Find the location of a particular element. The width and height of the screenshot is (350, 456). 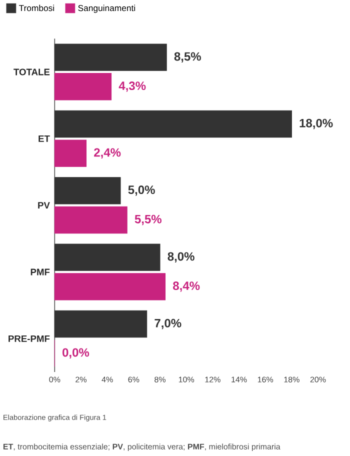

data-label: 4,3% is located at coordinates (132, 87).